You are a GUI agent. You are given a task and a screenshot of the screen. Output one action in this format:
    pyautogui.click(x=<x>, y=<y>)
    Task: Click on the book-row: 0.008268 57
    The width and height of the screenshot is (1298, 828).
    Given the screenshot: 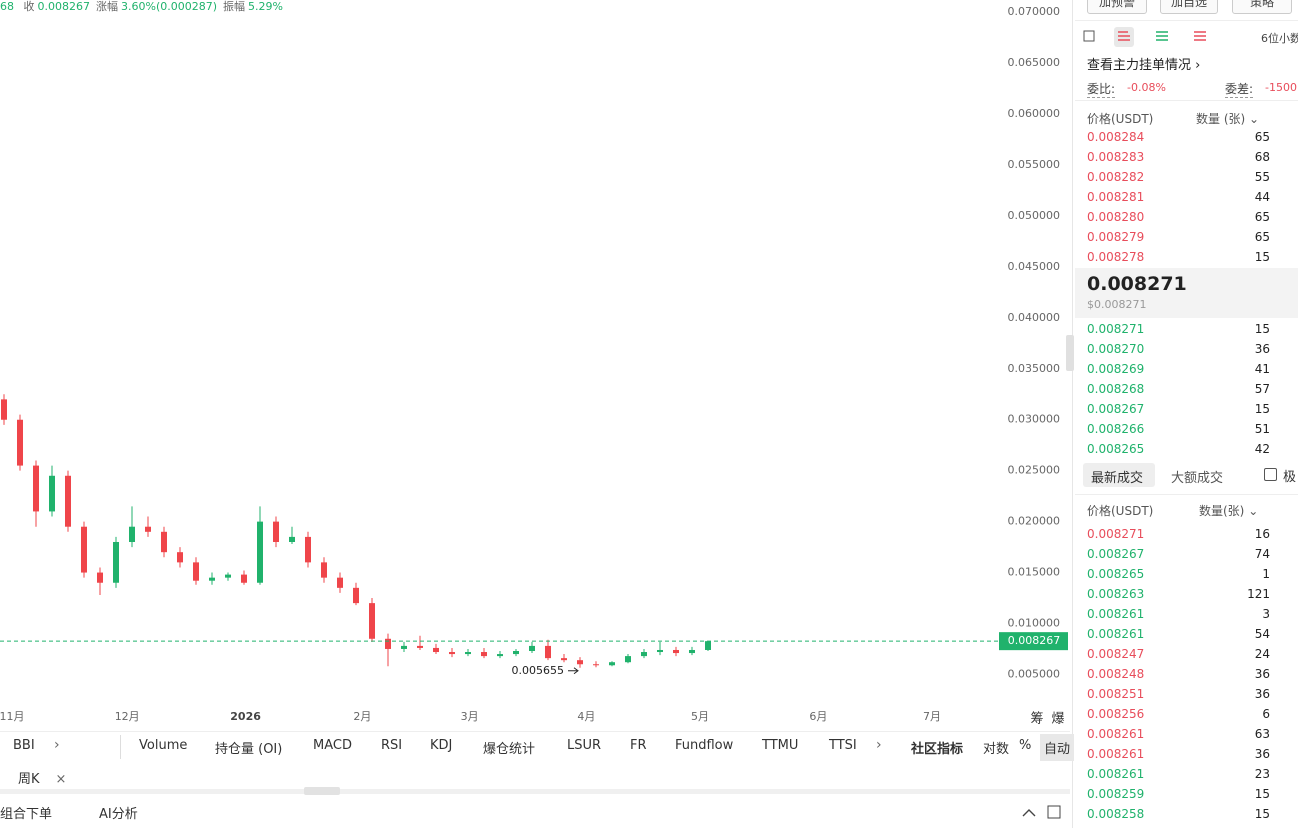 What is the action you would take?
    pyautogui.click(x=1178, y=389)
    